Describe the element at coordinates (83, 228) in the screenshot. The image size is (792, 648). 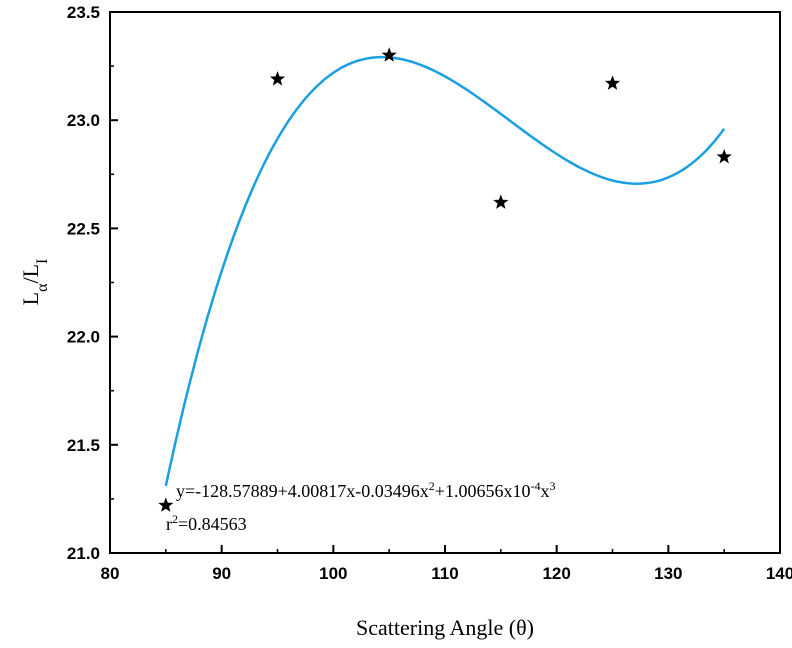
I see `y-tick-label: 22.5` at that location.